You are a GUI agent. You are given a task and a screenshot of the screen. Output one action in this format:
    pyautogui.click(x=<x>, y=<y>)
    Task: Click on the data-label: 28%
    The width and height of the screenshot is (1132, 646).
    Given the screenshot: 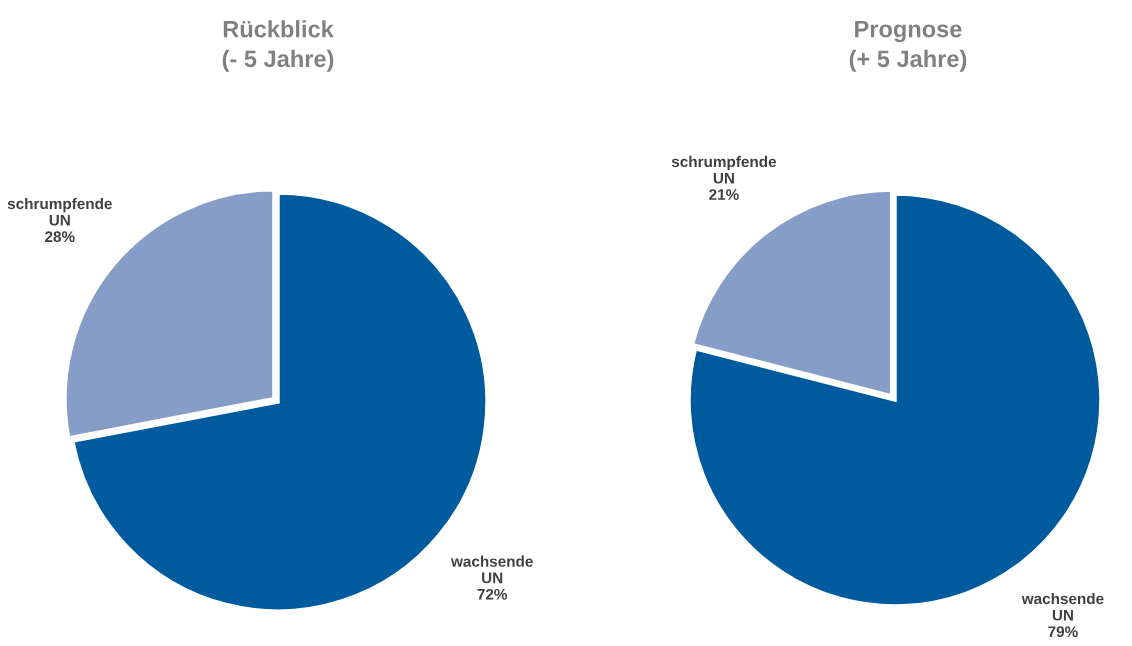 What is the action you would take?
    pyautogui.click(x=60, y=237)
    